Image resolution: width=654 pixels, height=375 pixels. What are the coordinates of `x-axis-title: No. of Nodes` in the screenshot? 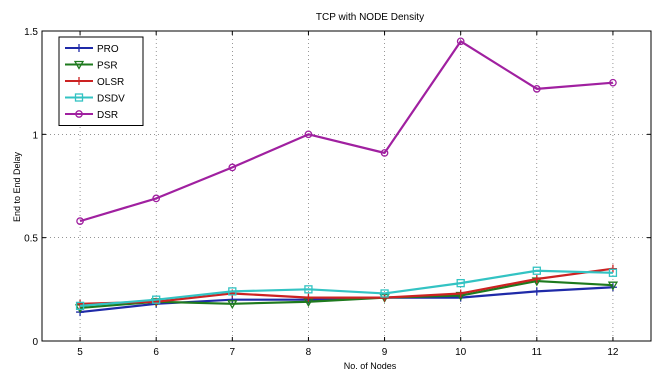 It's located at (370, 366).